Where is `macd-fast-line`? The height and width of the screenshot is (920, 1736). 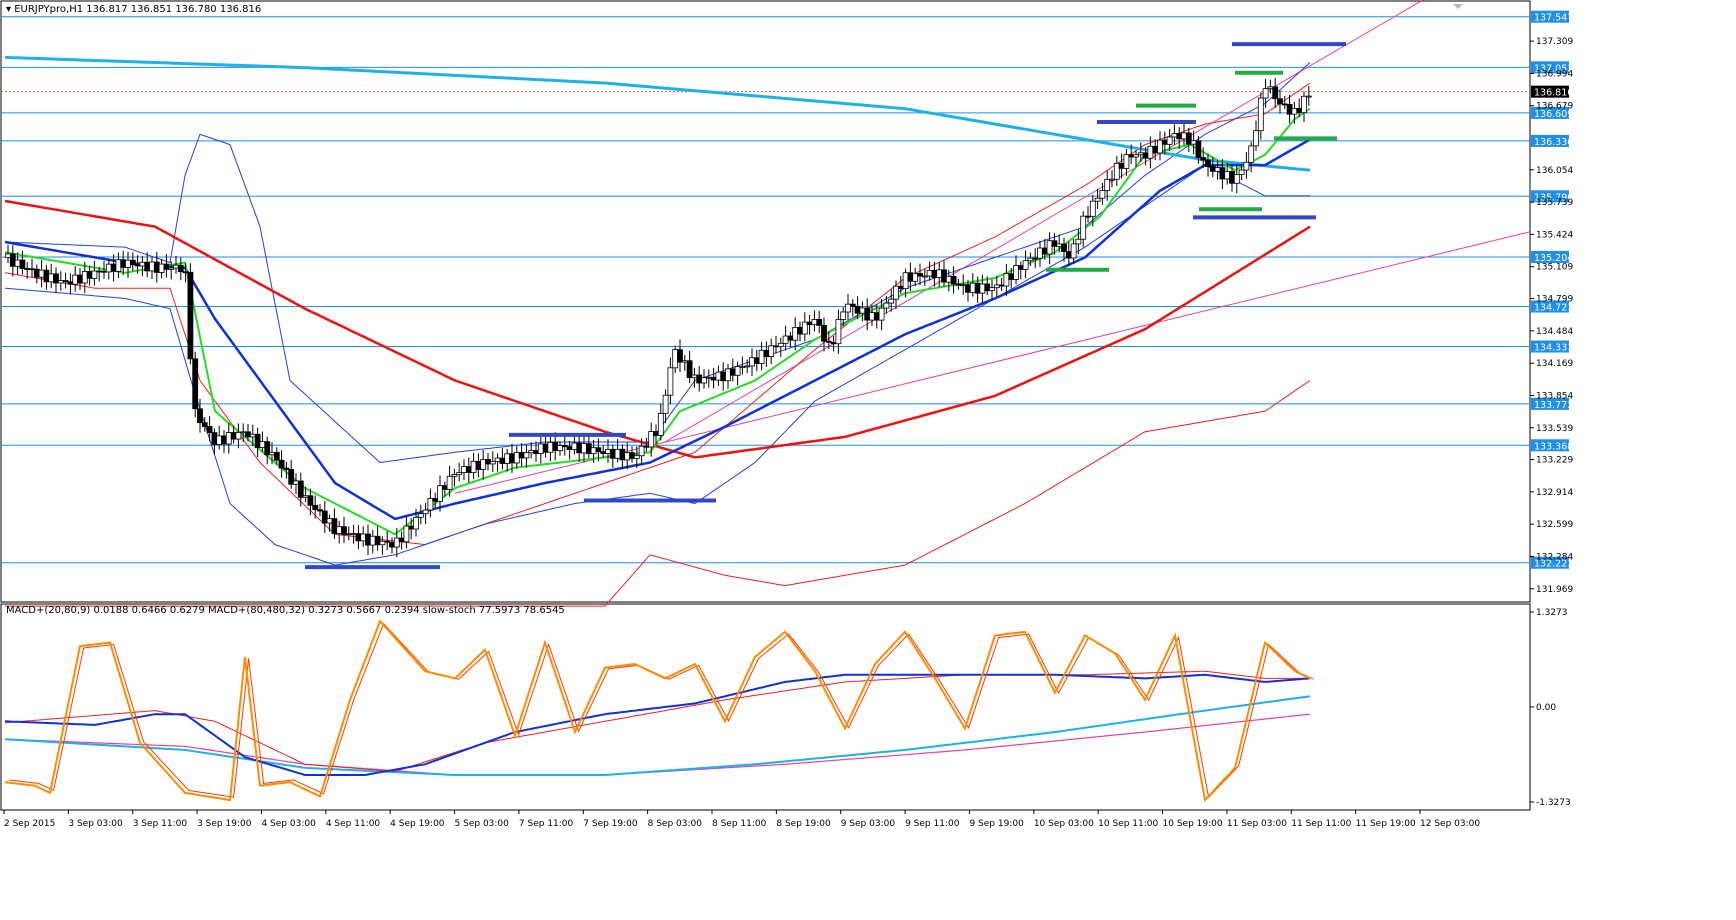
macd-fast-line is located at coordinates (657, 724).